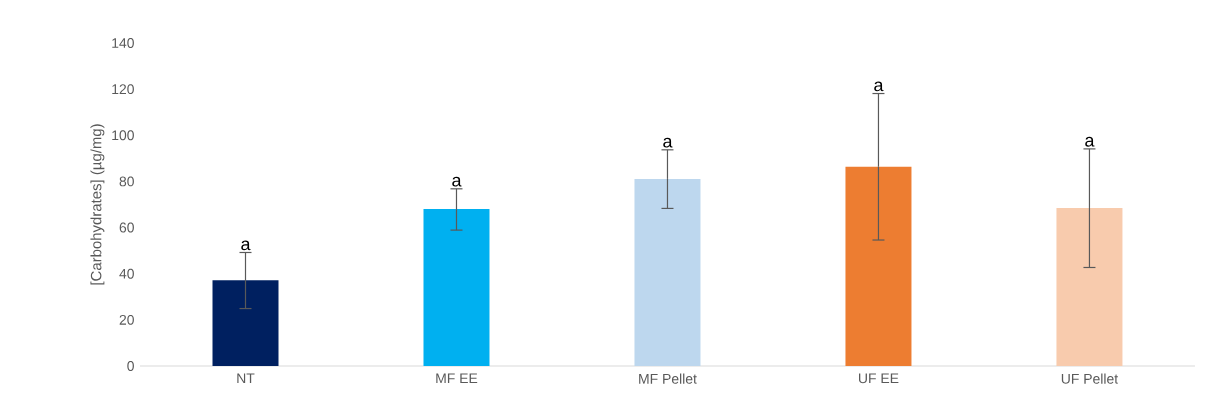 This screenshot has width=1214, height=419. I want to click on x-tick-label: MF Pellet, so click(668, 378).